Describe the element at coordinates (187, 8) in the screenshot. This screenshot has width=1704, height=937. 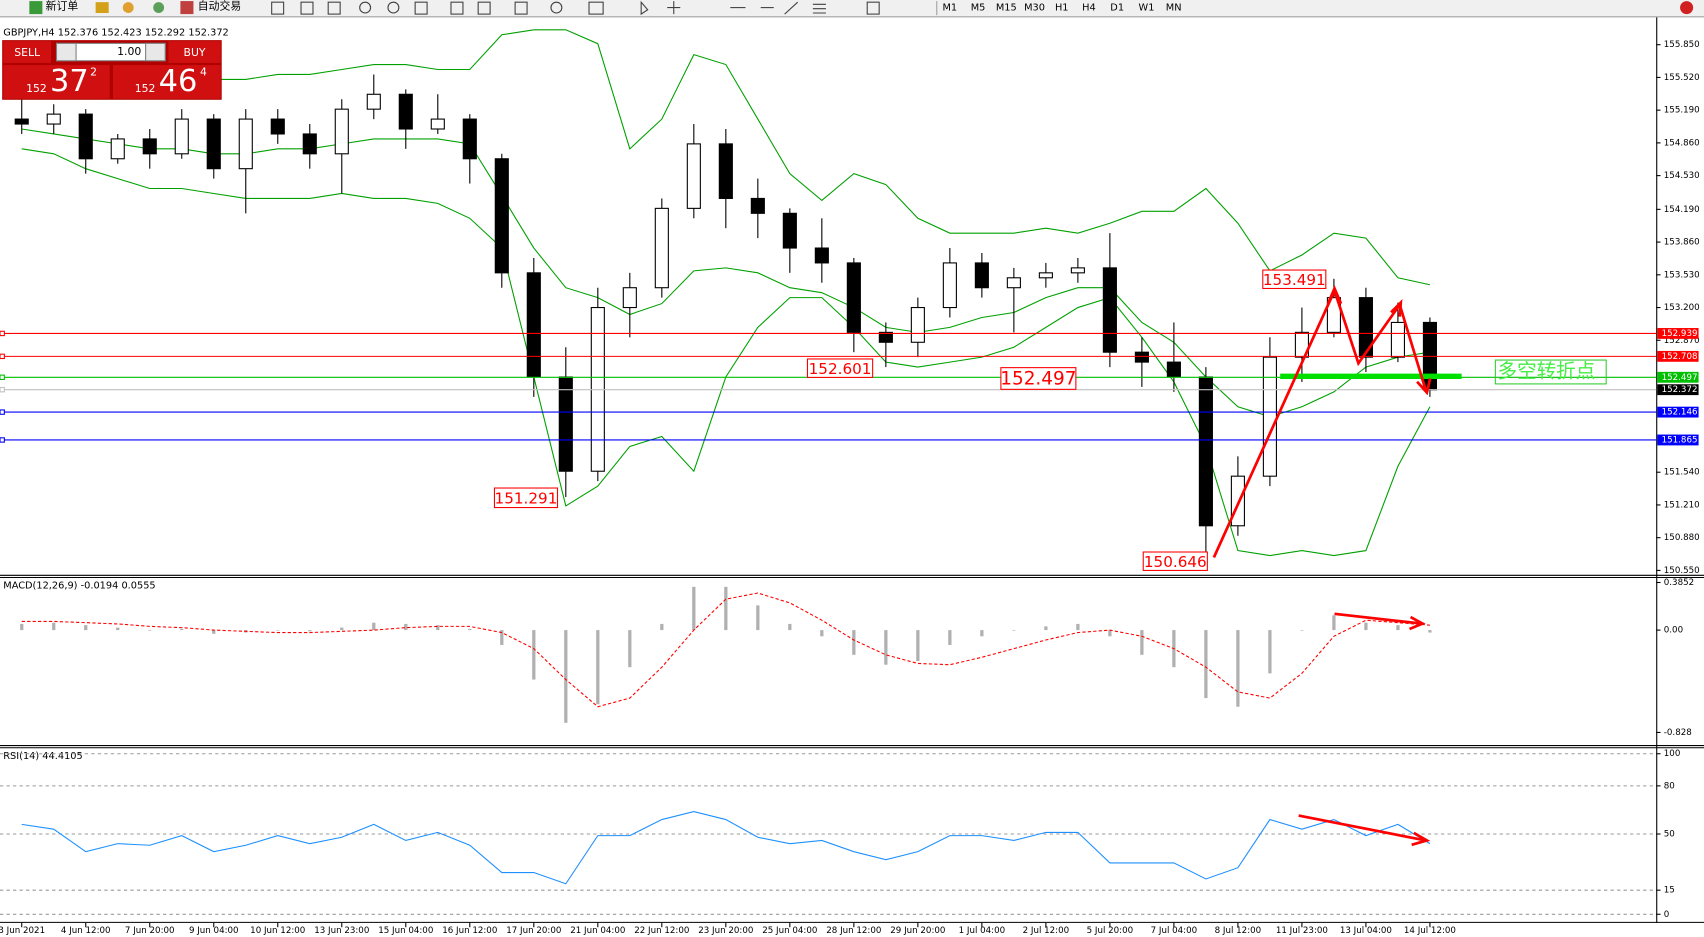
I see `auto-trading-icon` at that location.